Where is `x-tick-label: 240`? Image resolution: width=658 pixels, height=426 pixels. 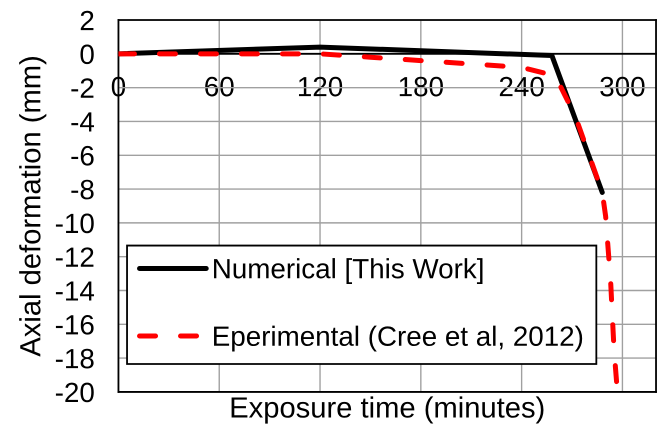 x-tick-label: 240 is located at coordinates (522, 86).